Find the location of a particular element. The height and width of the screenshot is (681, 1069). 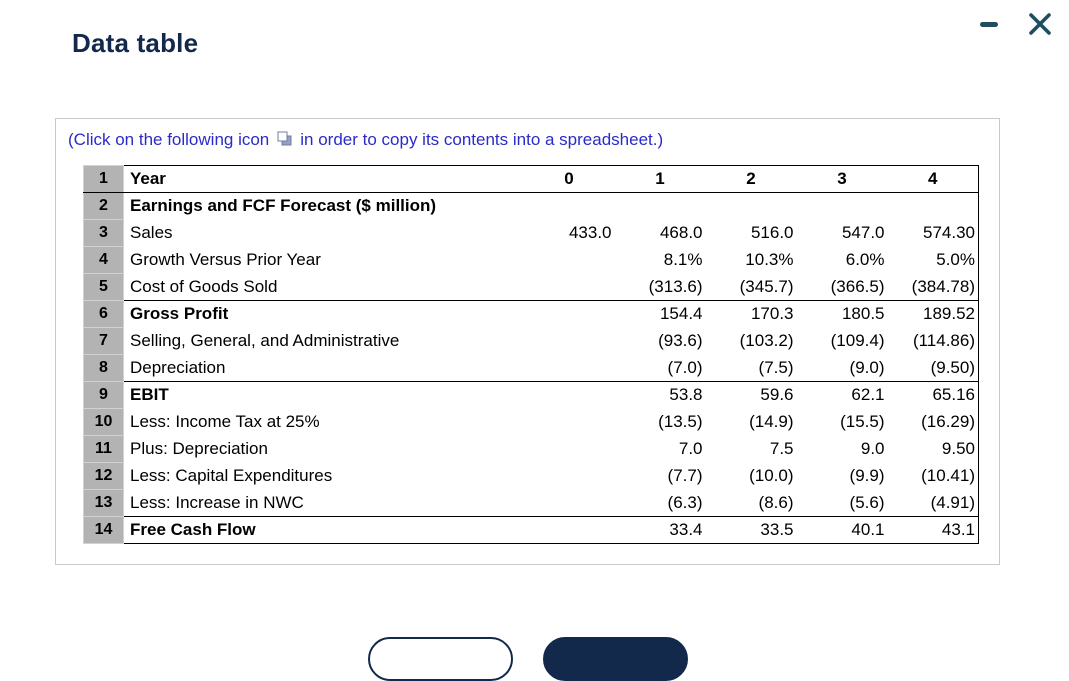

table-cell: 9.0 is located at coordinates (872, 448).